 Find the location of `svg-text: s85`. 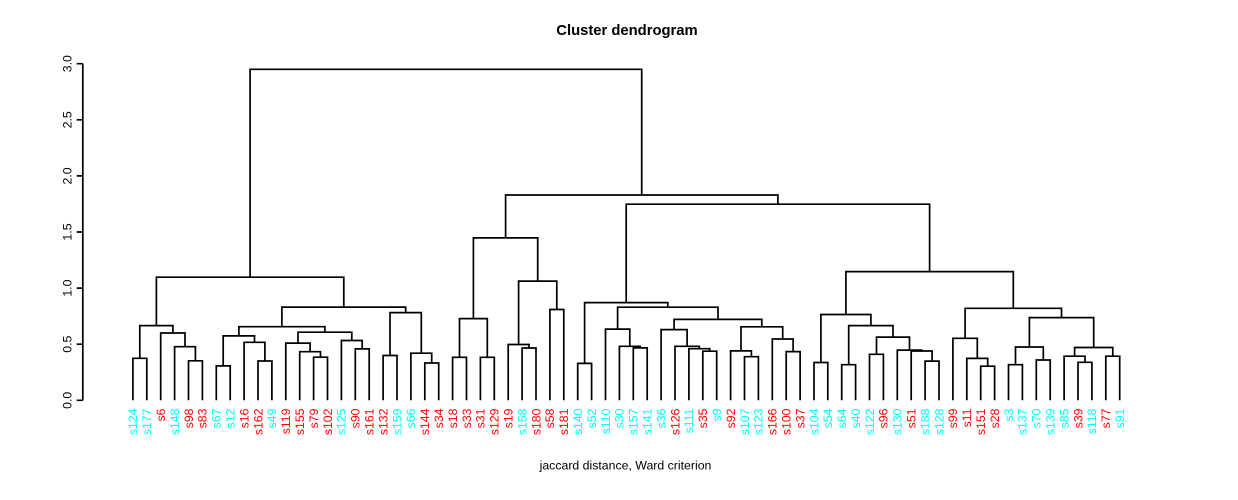

svg-text: s85 is located at coordinates (1064, 418).